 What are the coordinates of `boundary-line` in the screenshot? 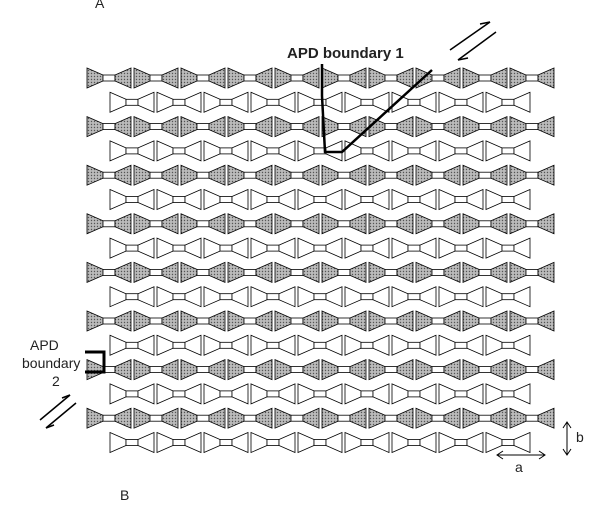 It's located at (376, 109).